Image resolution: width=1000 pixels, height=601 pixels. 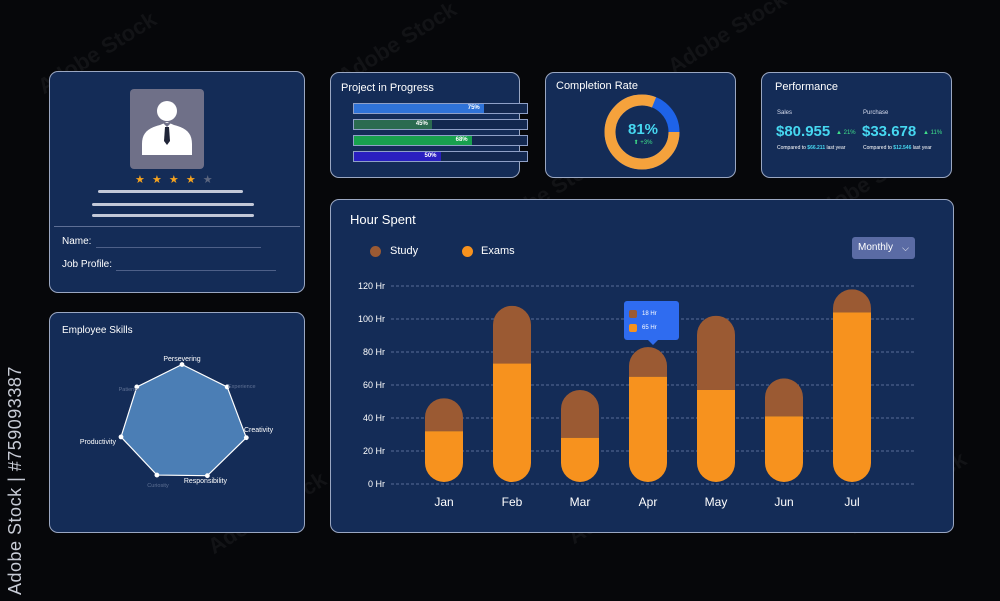 I want to click on card-title: Employee Skills, so click(x=97, y=330).